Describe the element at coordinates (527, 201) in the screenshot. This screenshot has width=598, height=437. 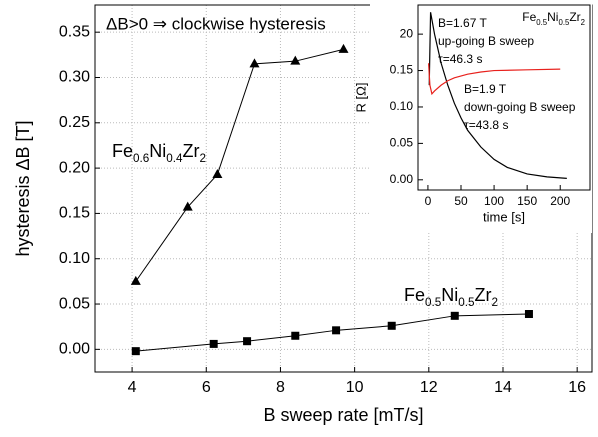
I see `x-tick-label: 150` at that location.